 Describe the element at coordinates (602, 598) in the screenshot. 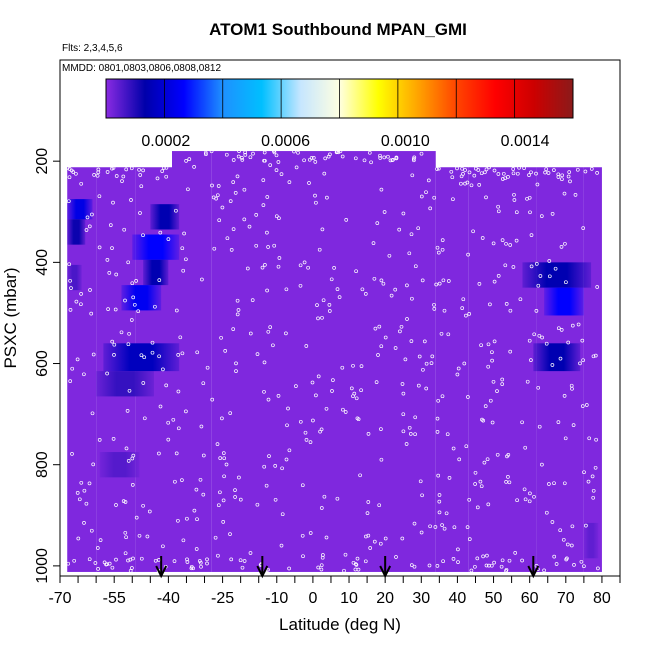

I see `x-tick-label: 80` at that location.